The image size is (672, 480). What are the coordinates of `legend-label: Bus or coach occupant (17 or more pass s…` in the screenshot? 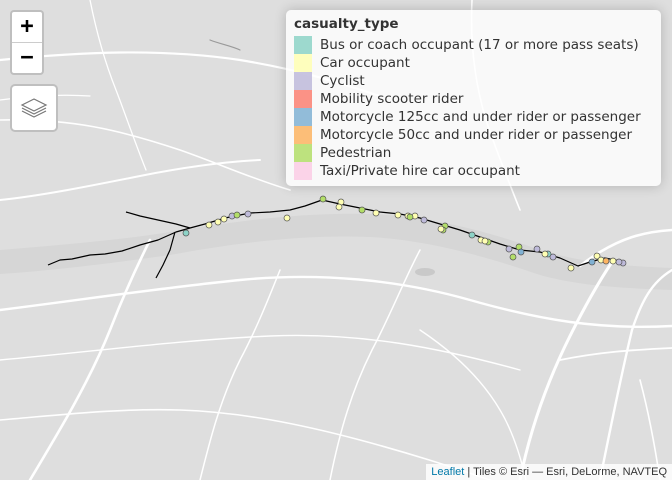 It's located at (479, 45).